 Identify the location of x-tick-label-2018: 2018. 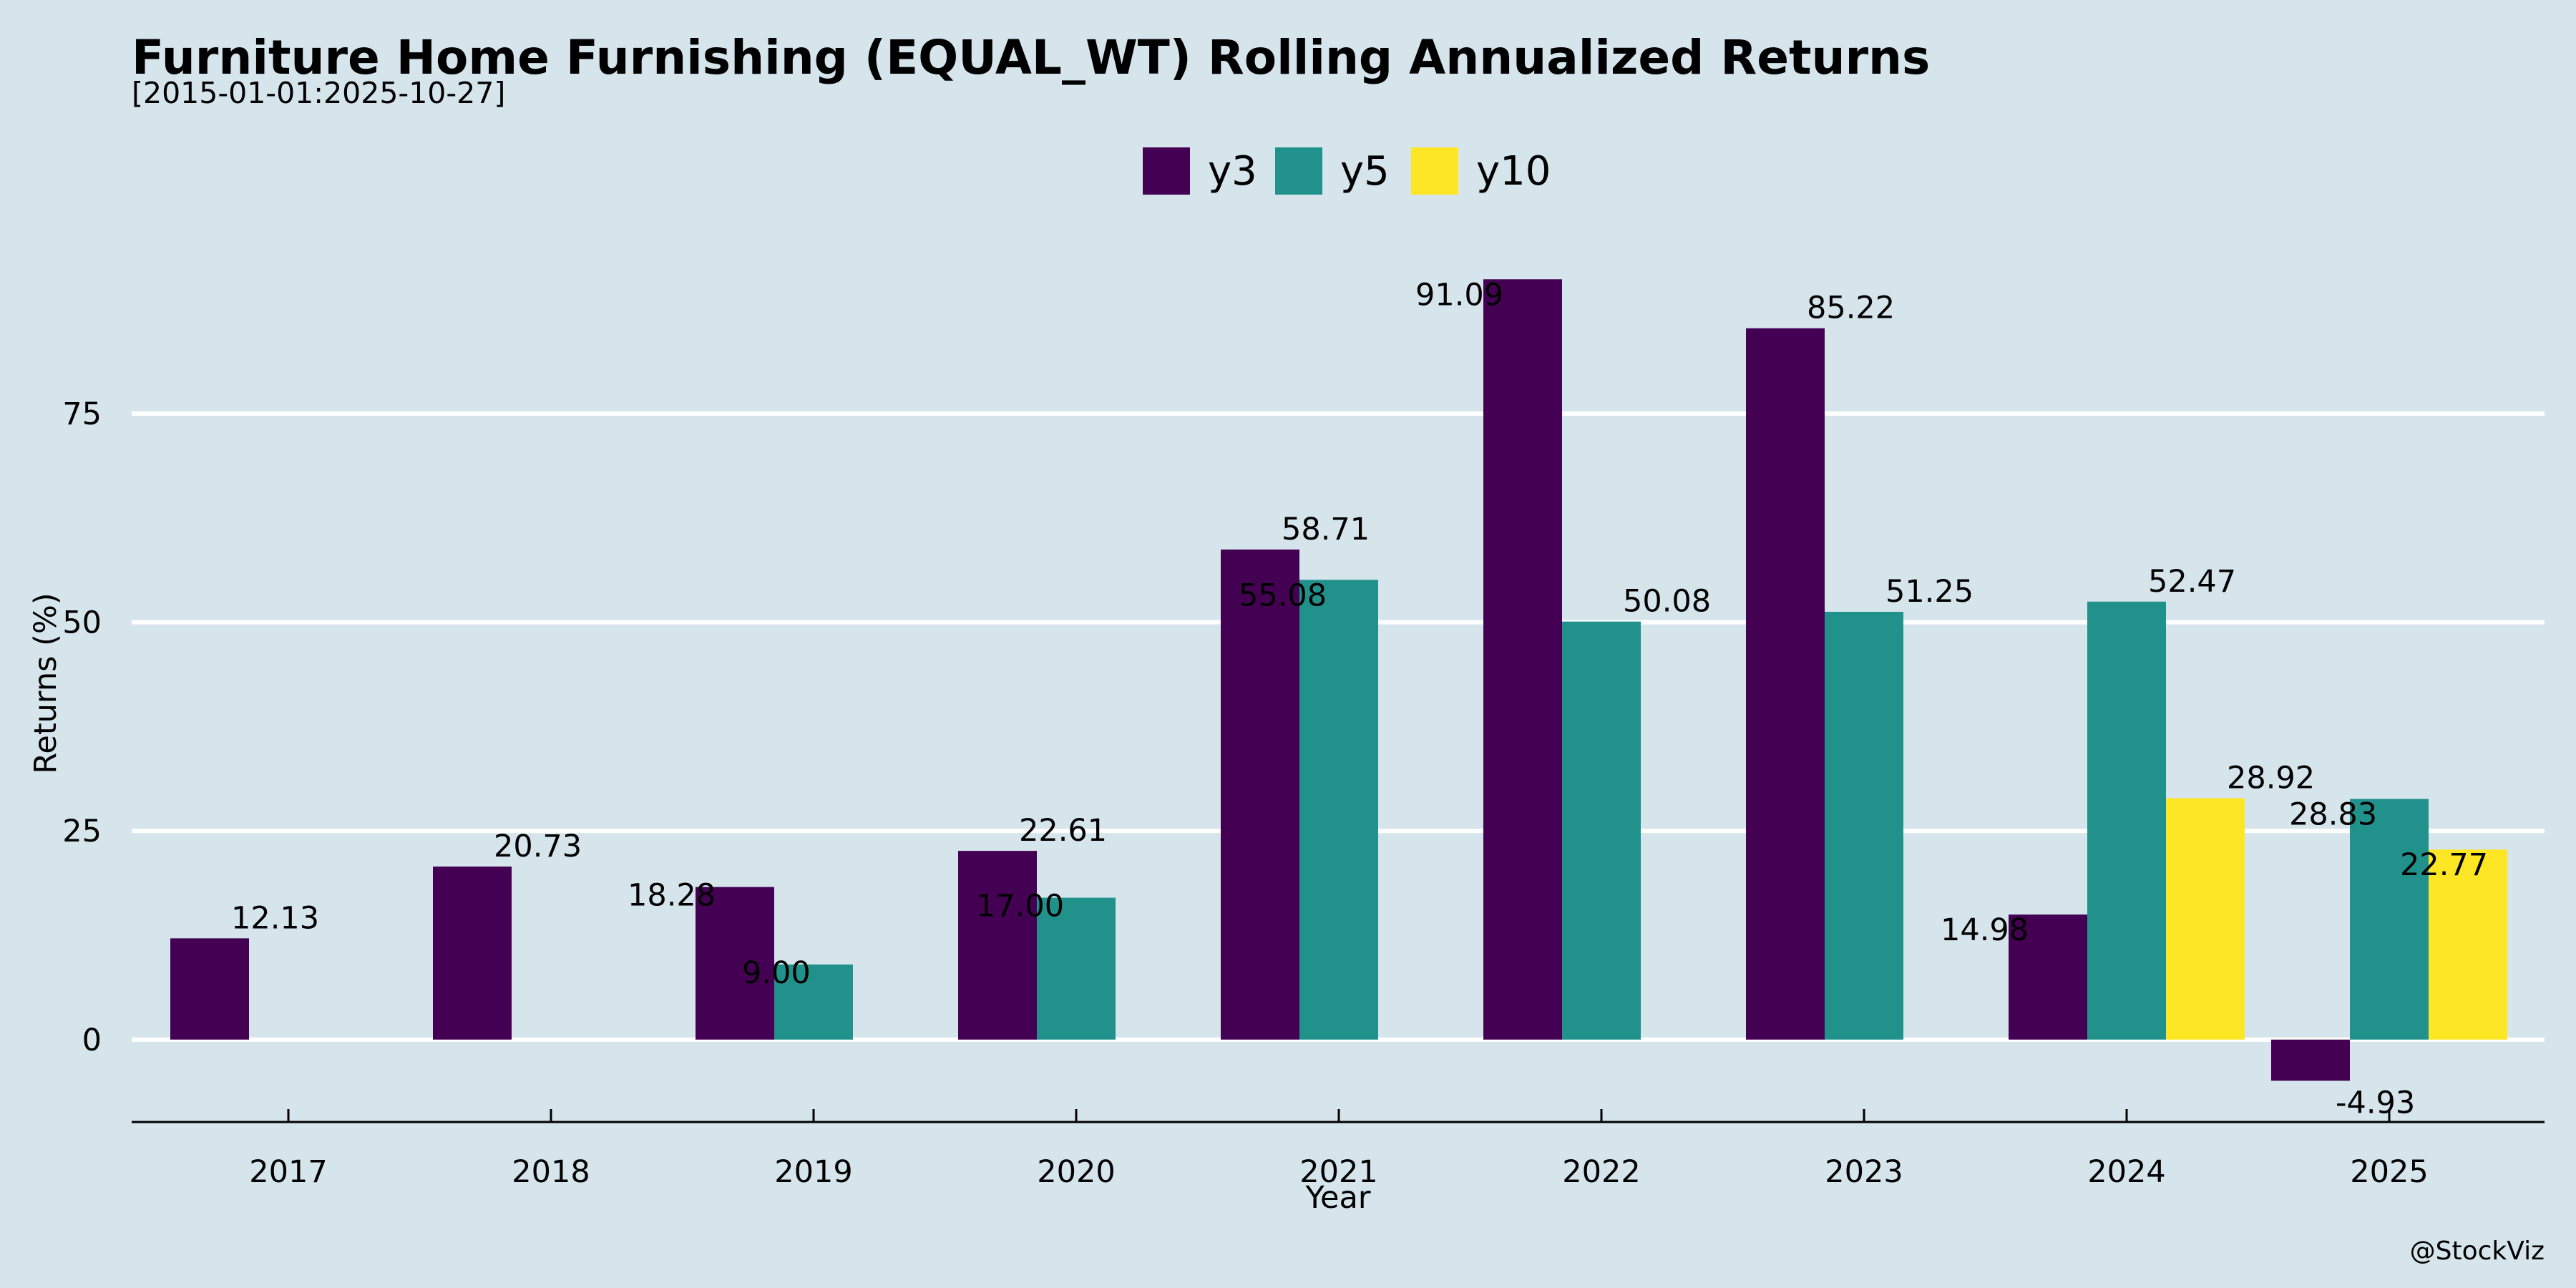
(551, 1172).